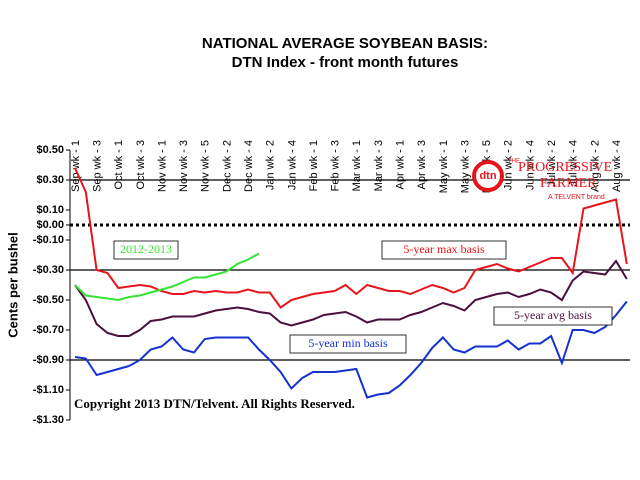 This screenshot has width=640, height=480. I want to click on x-tick-label: Aug wk - 4, so click(617, 166).